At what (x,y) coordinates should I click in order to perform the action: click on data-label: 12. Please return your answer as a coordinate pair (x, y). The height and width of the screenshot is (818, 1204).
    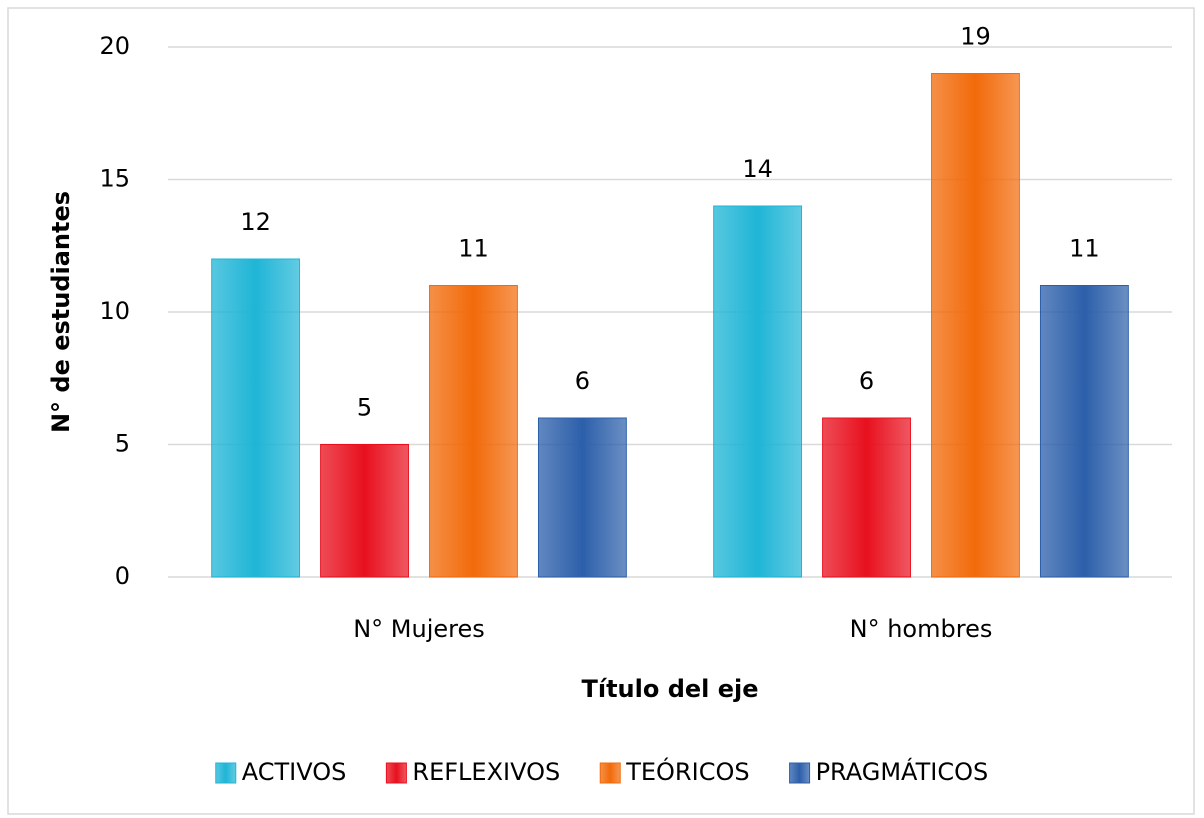
    Looking at the image, I should click on (255, 222).